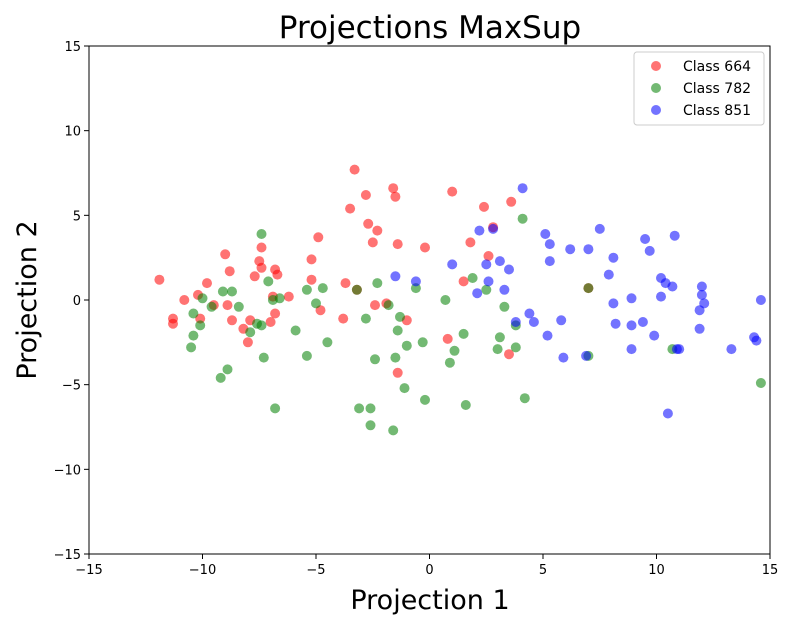  I want to click on legend-label: Class 664, so click(717, 67).